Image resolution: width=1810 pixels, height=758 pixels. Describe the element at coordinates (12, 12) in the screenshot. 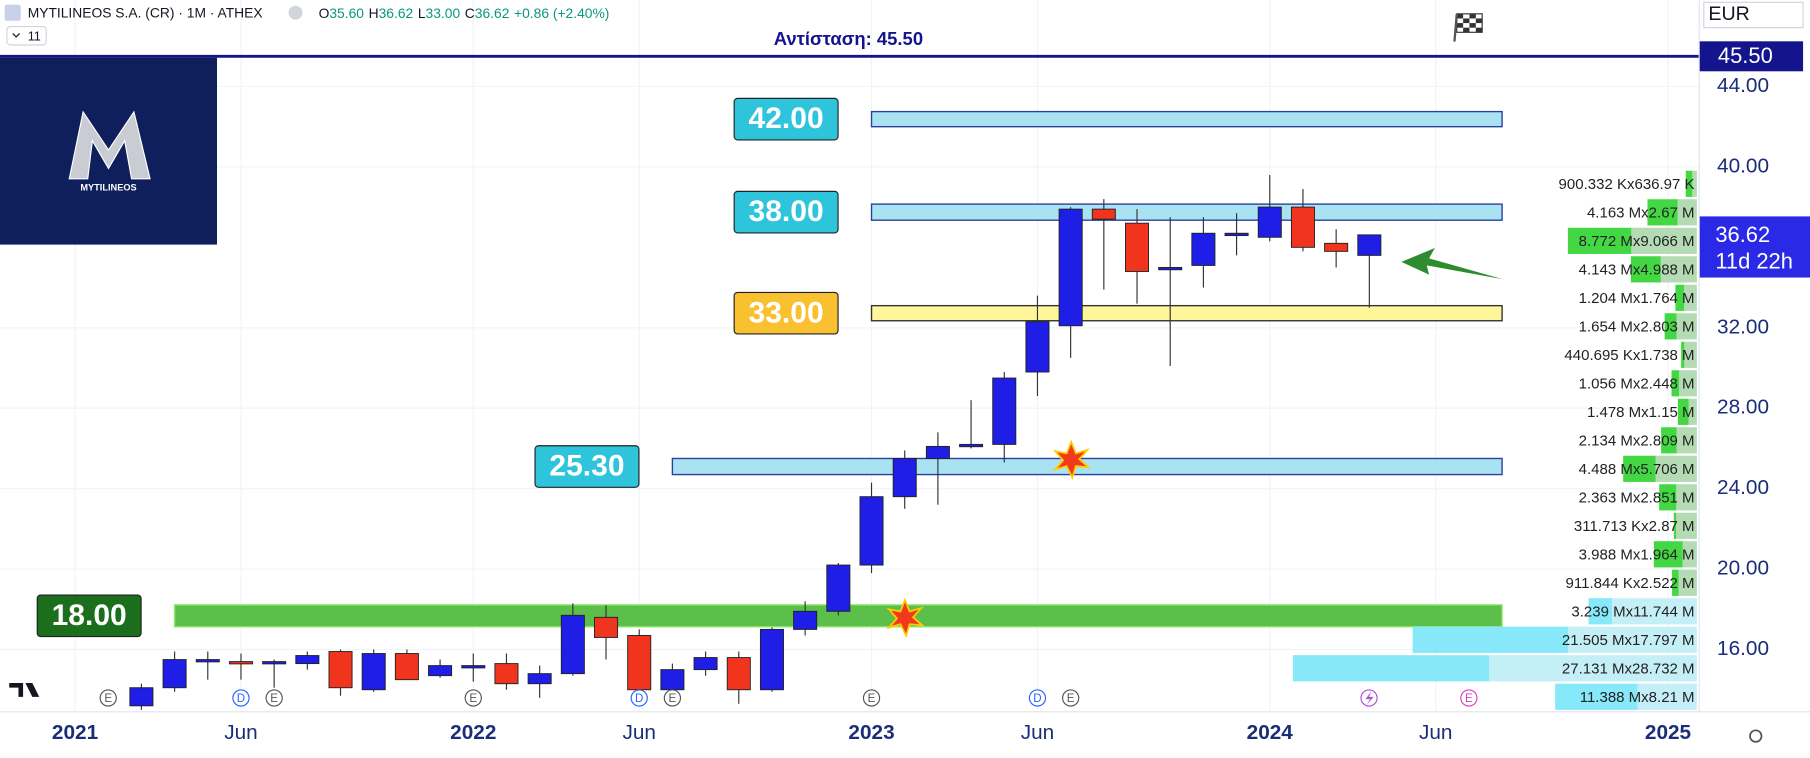

I see `symbol-icon` at that location.